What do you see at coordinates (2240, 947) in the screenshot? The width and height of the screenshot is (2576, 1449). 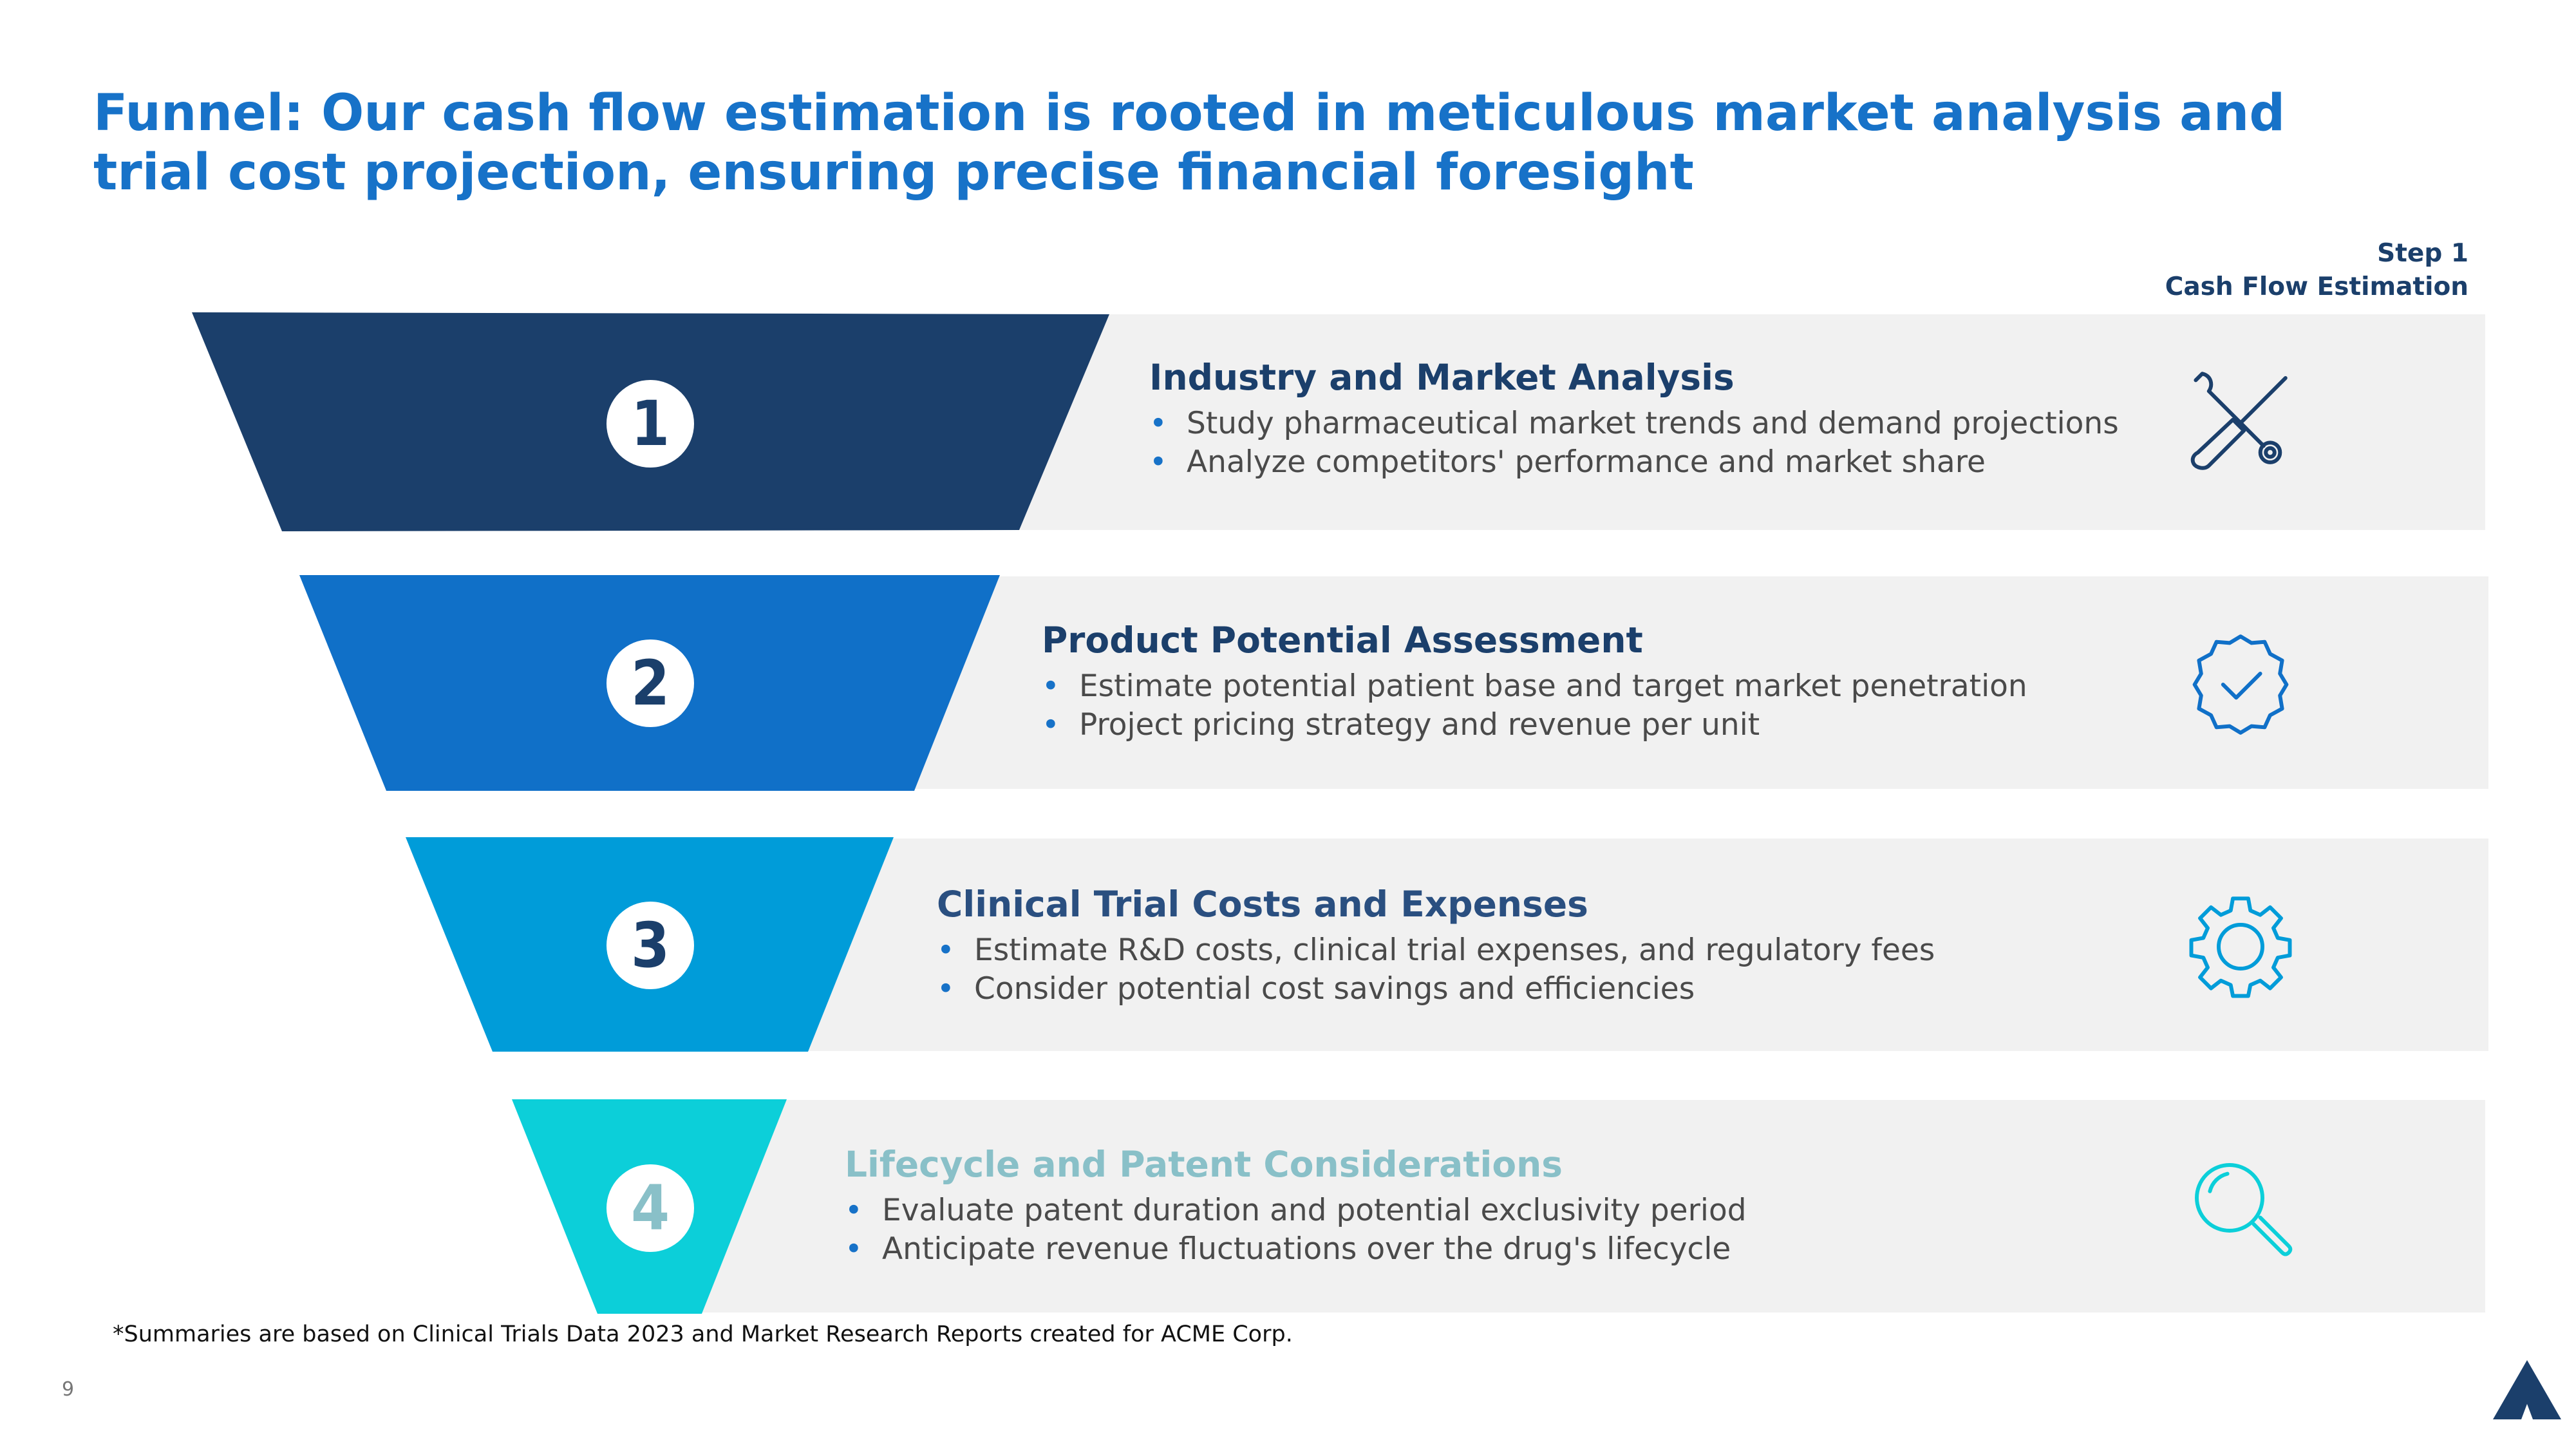 I see `gear-icon` at bounding box center [2240, 947].